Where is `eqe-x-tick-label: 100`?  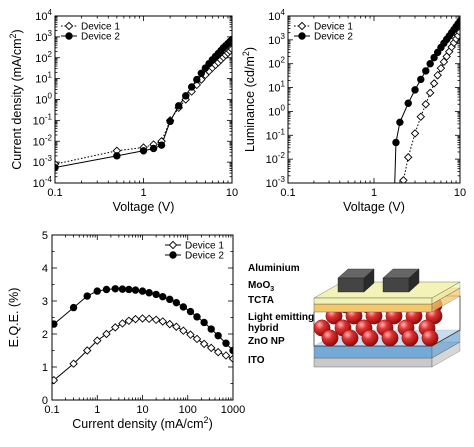 eqe-x-tick-label: 100 is located at coordinates (188, 410).